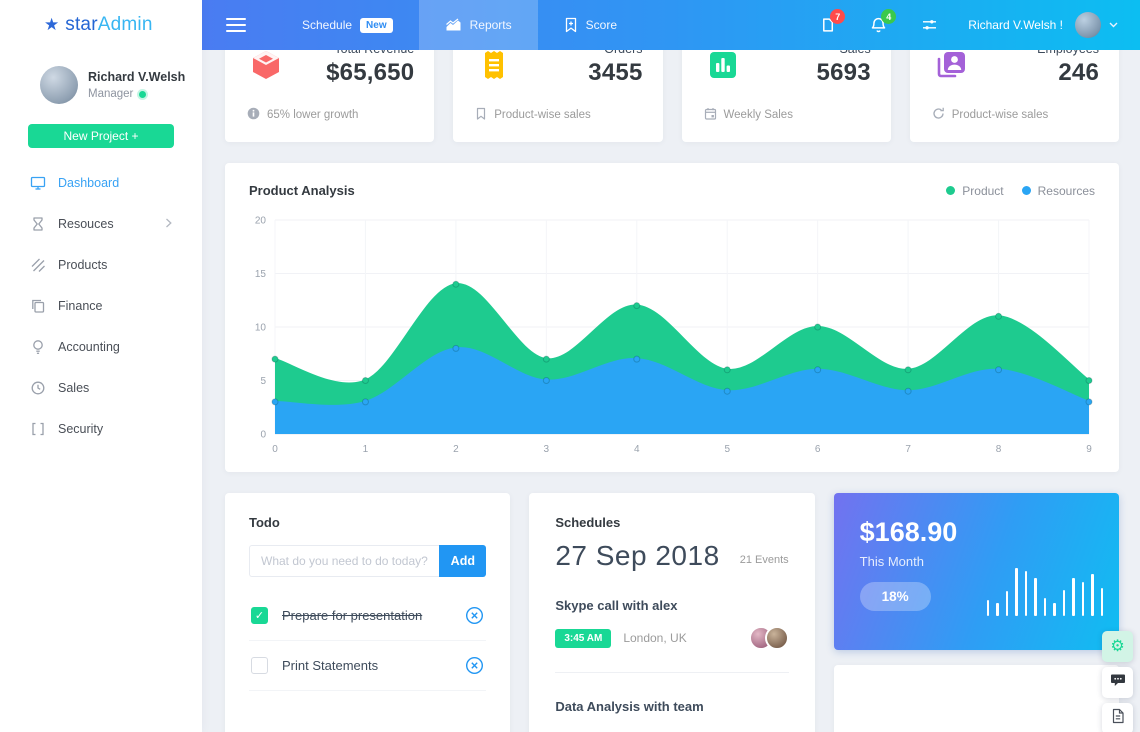  What do you see at coordinates (347, 25) in the screenshot?
I see `tab-schedule: Schedule New` at bounding box center [347, 25].